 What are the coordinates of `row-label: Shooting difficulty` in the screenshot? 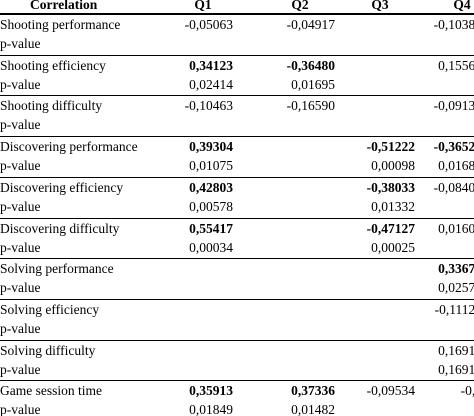 It's located at (51, 106).